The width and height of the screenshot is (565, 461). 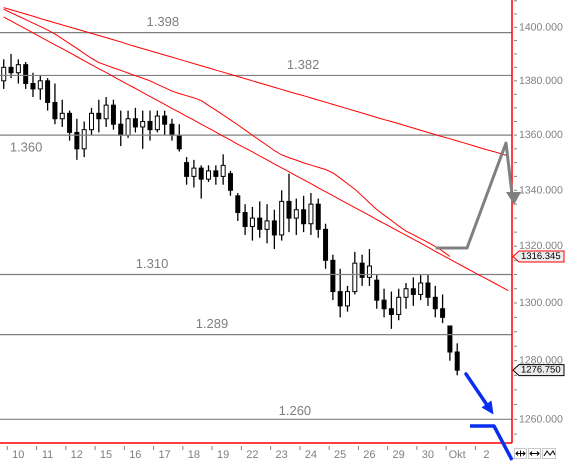 What do you see at coordinates (541, 419) in the screenshot?
I see `y-tick-label: 1260.000` at bounding box center [541, 419].